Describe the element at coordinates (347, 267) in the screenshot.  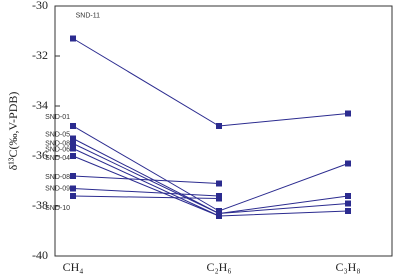
I see `x-tick-label: C₃H₈` at that location.